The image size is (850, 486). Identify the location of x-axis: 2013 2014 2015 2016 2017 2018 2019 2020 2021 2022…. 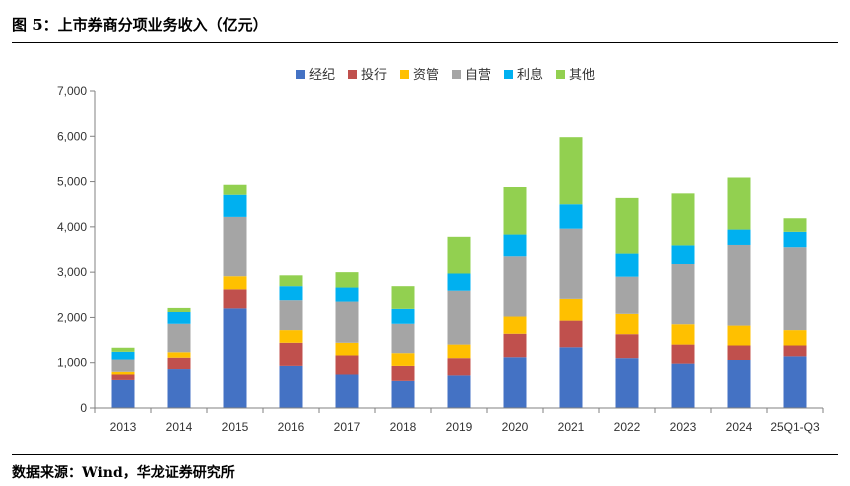
(459, 420).